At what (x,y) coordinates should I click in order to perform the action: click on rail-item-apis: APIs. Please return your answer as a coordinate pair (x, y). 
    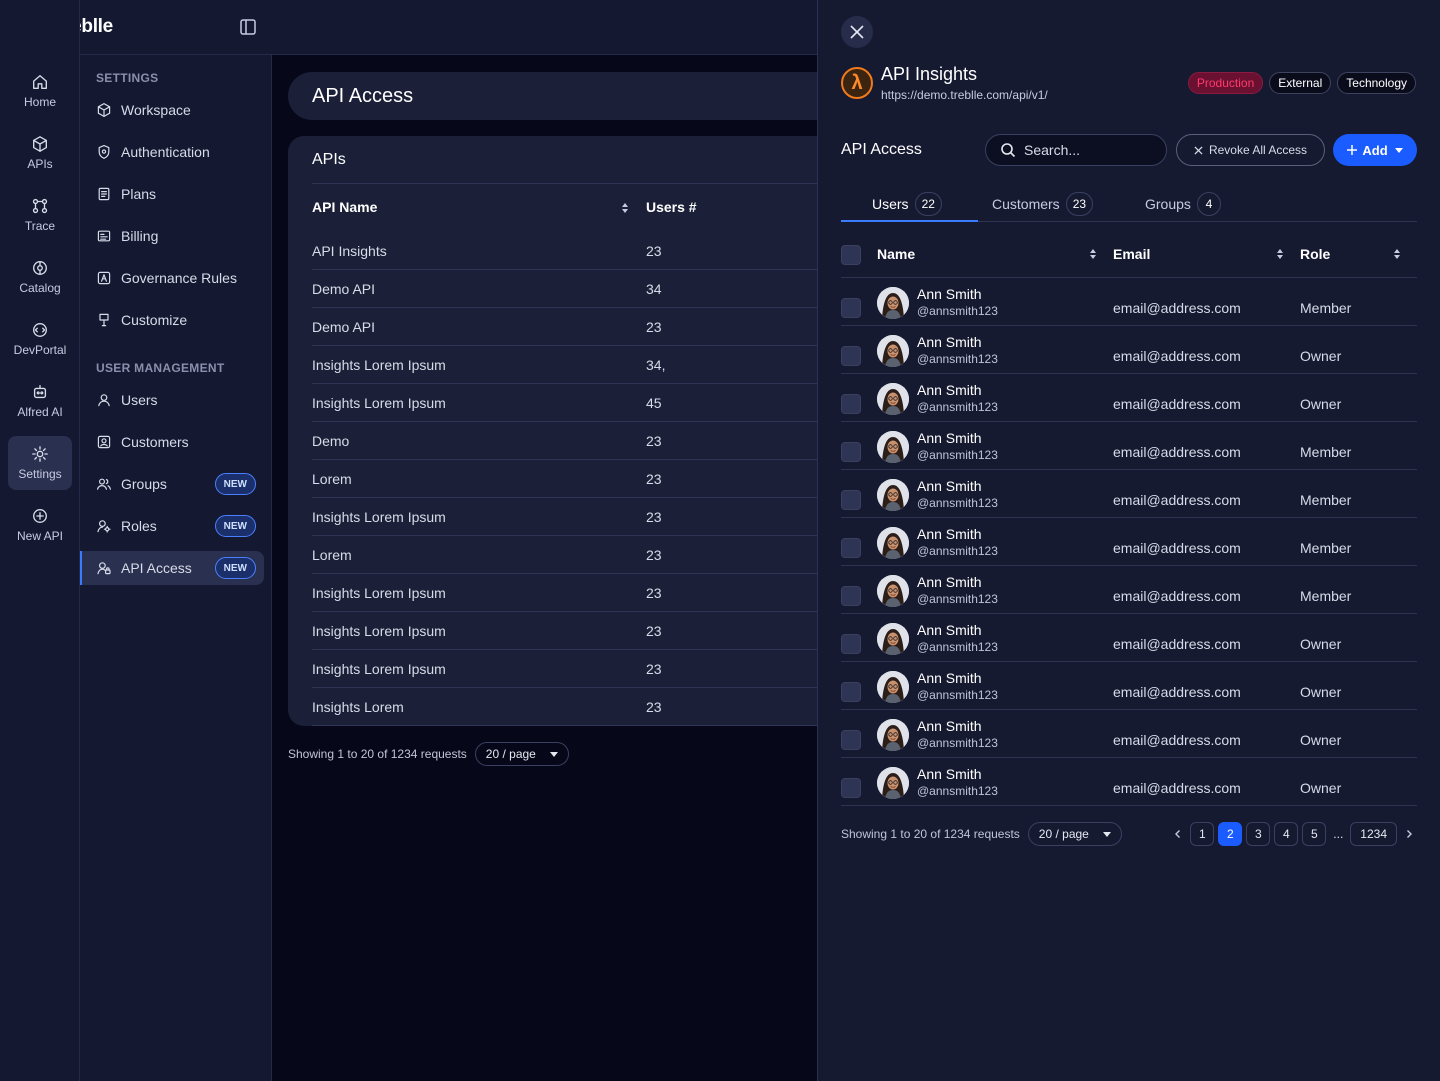
    Looking at the image, I should click on (40, 153).